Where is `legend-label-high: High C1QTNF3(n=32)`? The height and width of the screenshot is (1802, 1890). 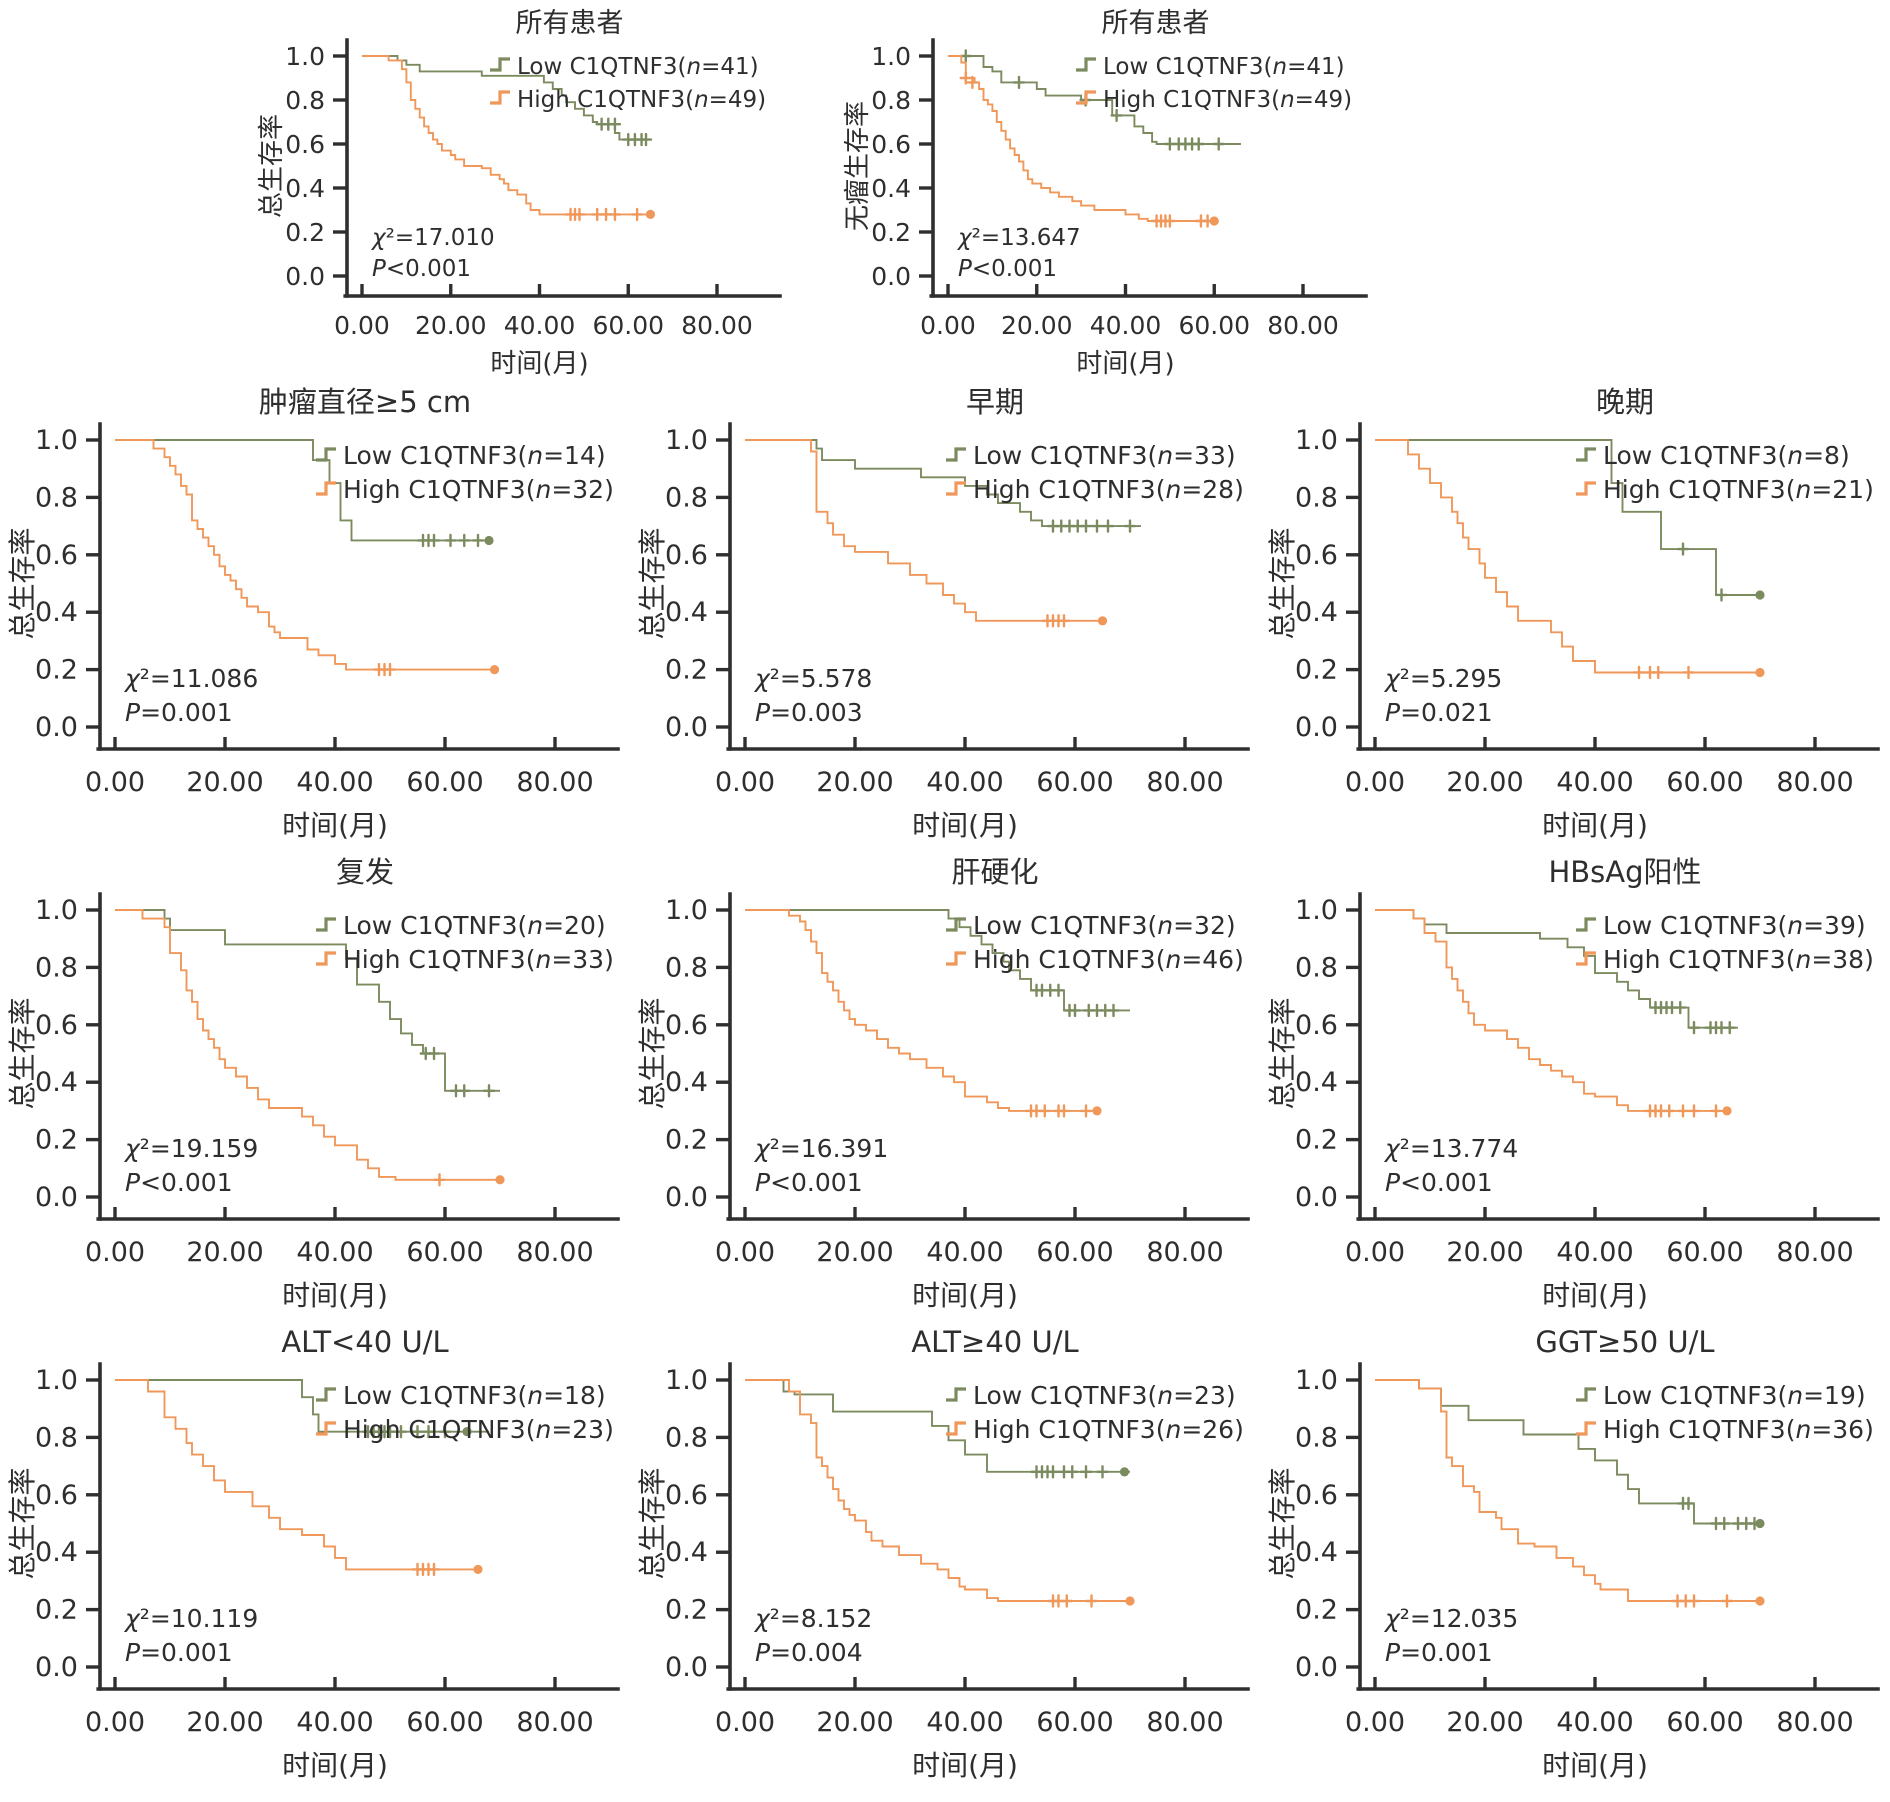
legend-label-high: High C1QTNF3(n=32) is located at coordinates (478, 489).